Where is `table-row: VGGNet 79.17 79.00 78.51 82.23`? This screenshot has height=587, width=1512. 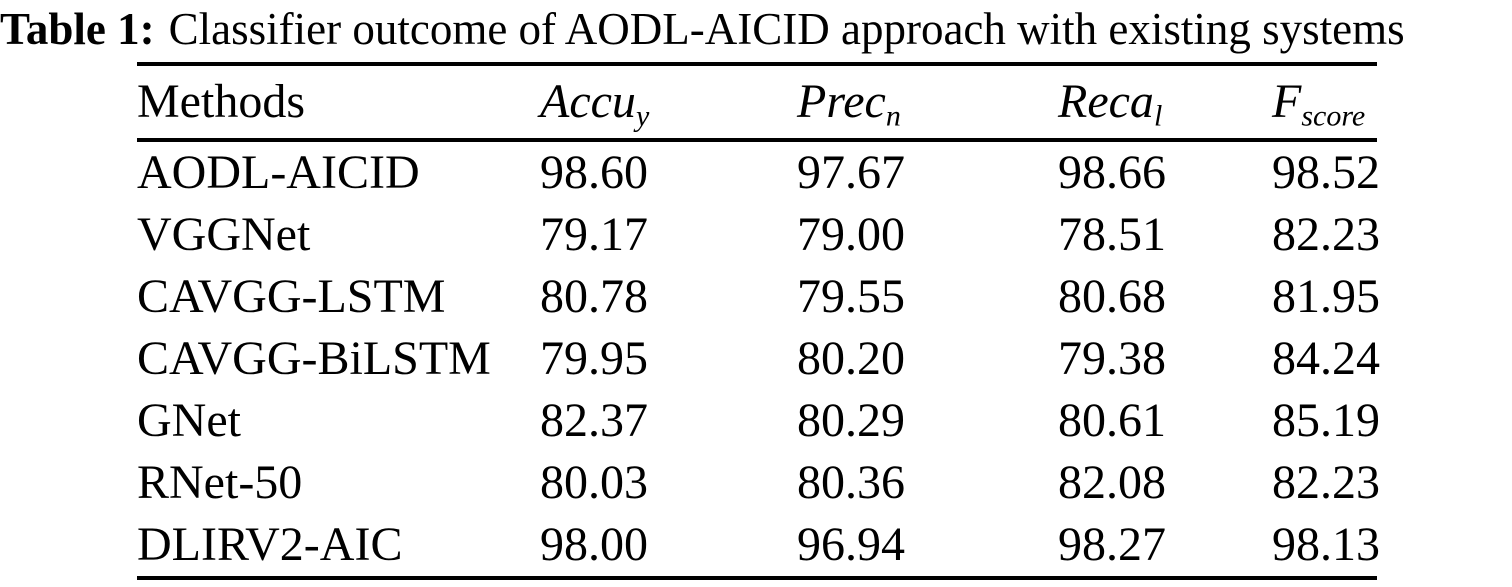 table-row: VGGNet 79.17 79.00 78.51 82.23 is located at coordinates (758, 235).